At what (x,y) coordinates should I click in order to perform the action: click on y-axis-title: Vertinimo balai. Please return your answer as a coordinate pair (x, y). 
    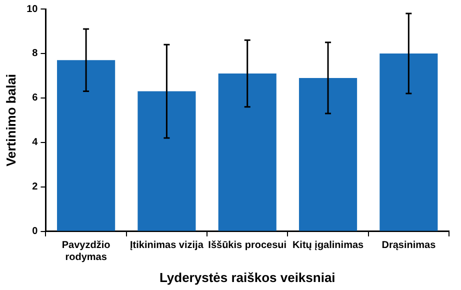
    Looking at the image, I should click on (10, 120).